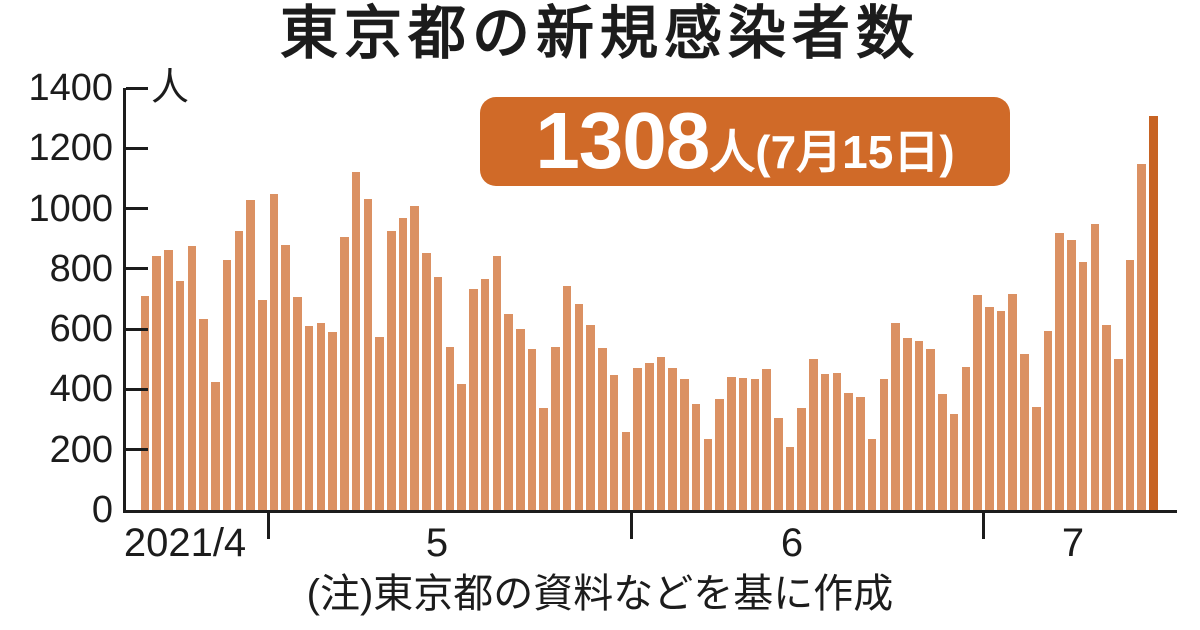 This screenshot has height=630, width=1200. What do you see at coordinates (145, 402) in the screenshot?
I see `bar-4/20` at bounding box center [145, 402].